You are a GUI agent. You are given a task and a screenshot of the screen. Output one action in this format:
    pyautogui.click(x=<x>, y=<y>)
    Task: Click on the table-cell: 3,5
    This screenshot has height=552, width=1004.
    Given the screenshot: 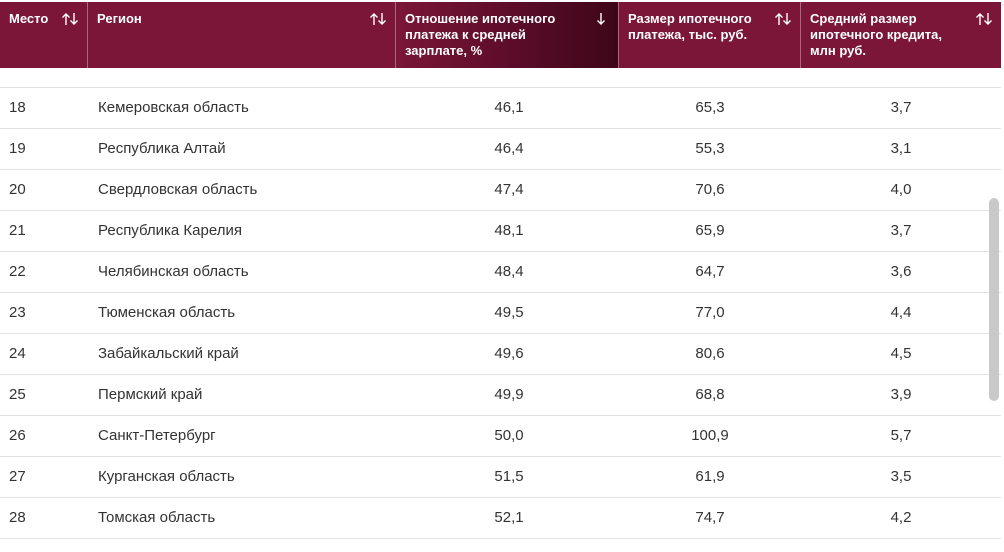 What is the action you would take?
    pyautogui.click(x=901, y=476)
    